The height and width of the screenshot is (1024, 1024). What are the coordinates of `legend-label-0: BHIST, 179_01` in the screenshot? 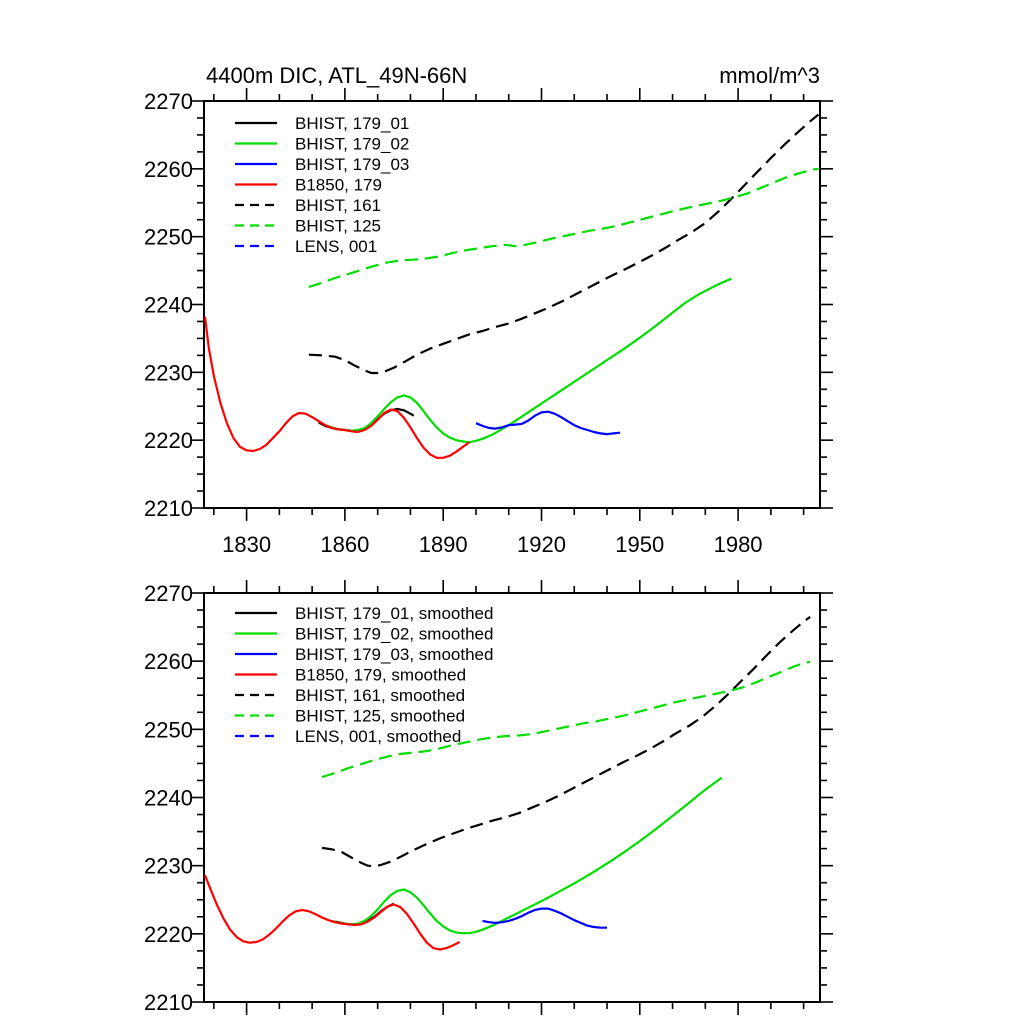 It's located at (352, 123).